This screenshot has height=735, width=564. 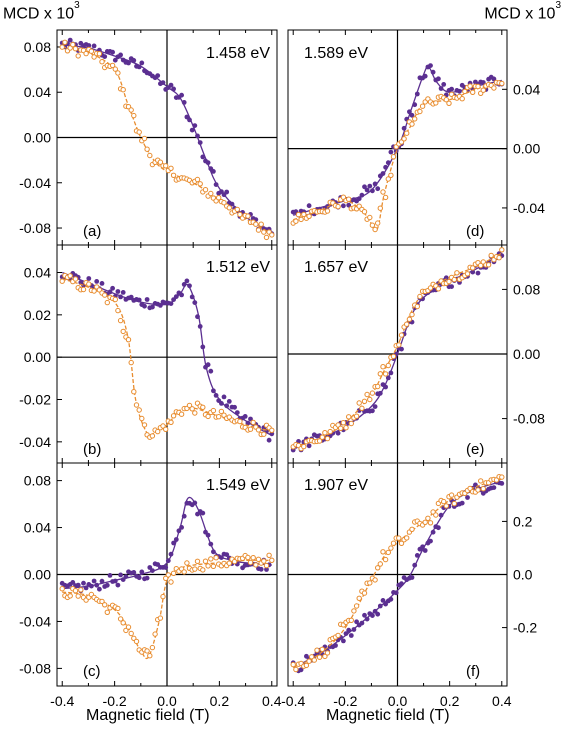 I want to click on panel-c-x-tick-label: -0.2, so click(x=115, y=701).